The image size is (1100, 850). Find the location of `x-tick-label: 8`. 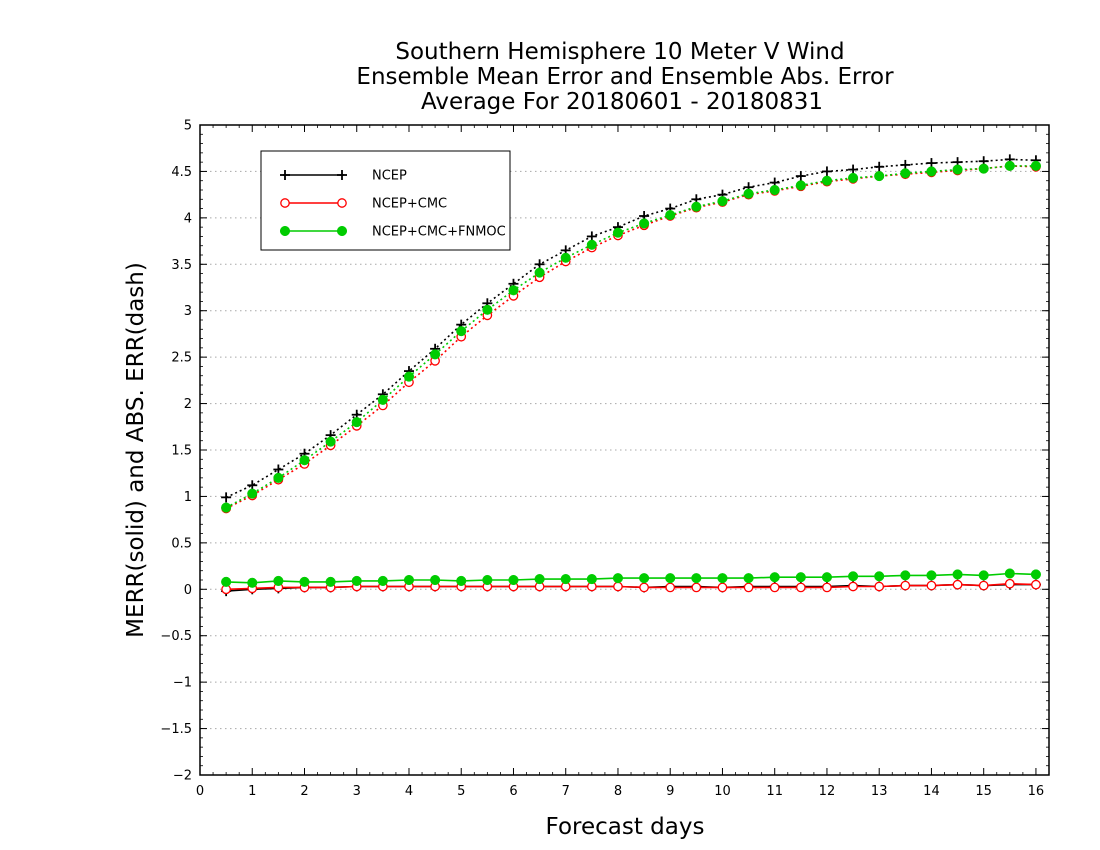

x-tick-label: 8 is located at coordinates (618, 791).